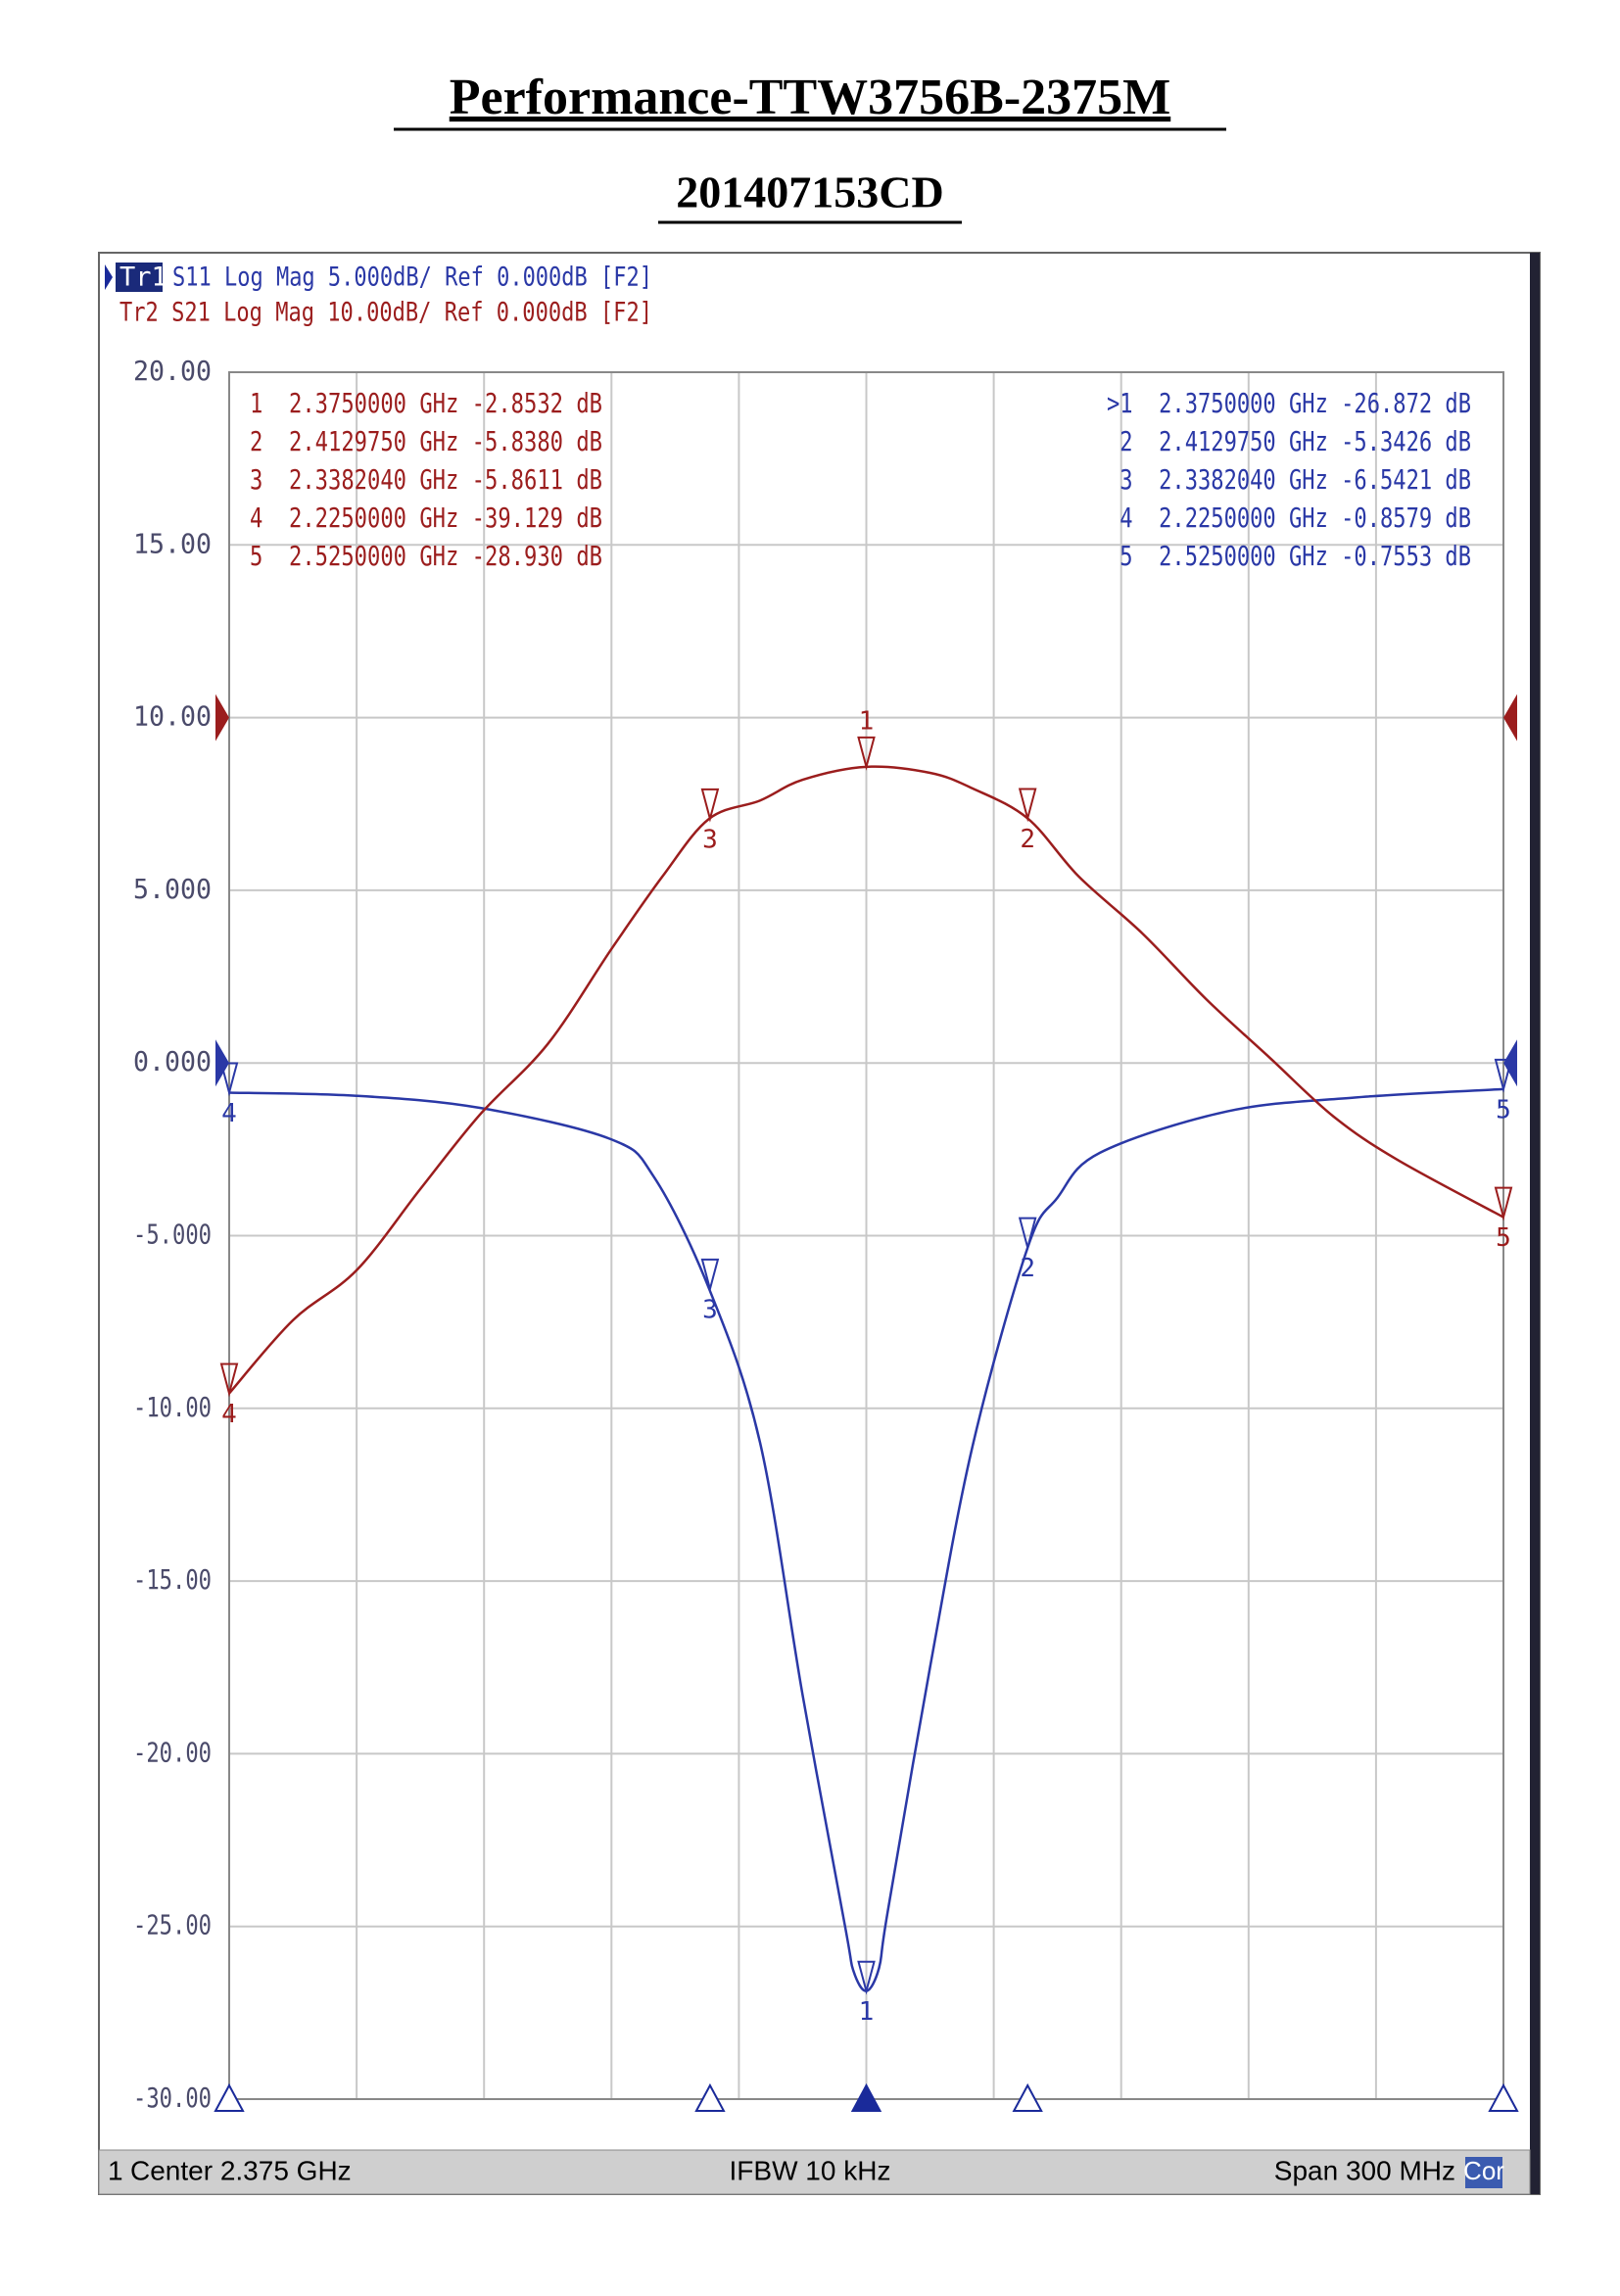 The width and height of the screenshot is (1620, 2296). What do you see at coordinates (172, 371) in the screenshot?
I see `y-tick-label: 20.00` at bounding box center [172, 371].